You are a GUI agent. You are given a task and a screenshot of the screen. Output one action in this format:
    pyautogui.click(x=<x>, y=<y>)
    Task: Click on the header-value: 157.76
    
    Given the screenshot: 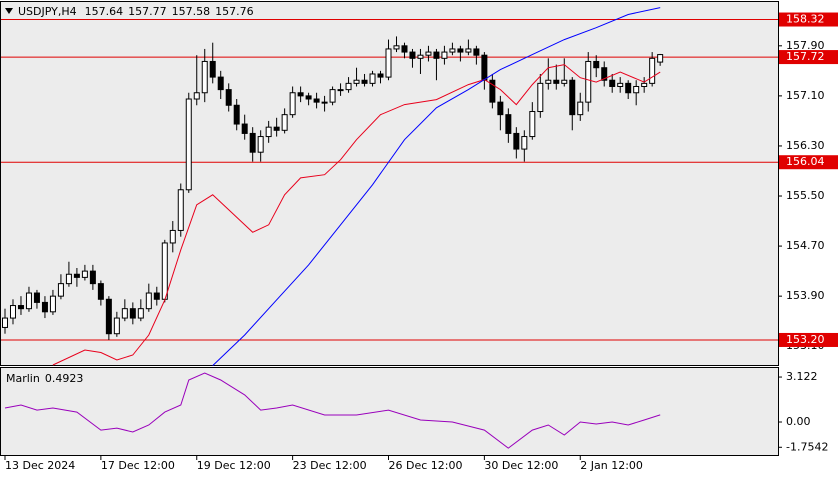 What is the action you would take?
    pyautogui.click(x=234, y=11)
    